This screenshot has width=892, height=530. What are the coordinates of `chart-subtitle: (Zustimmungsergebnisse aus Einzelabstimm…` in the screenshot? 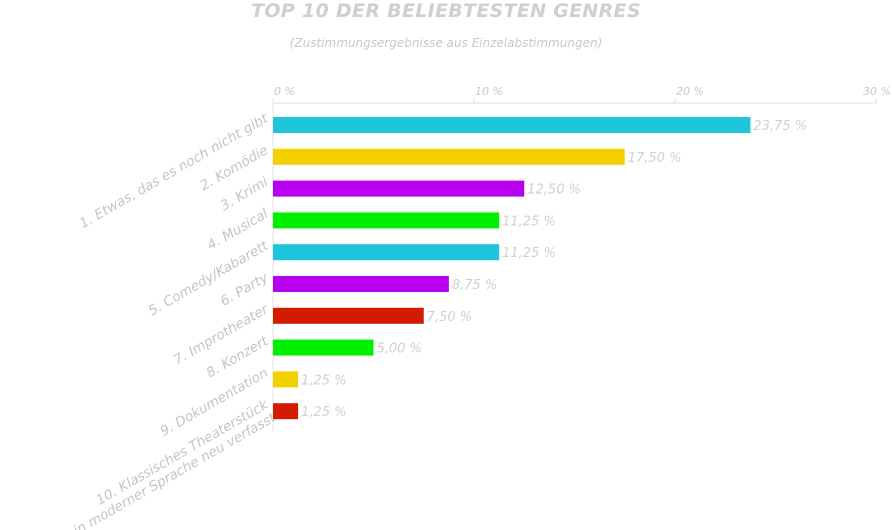 It's located at (446, 43).